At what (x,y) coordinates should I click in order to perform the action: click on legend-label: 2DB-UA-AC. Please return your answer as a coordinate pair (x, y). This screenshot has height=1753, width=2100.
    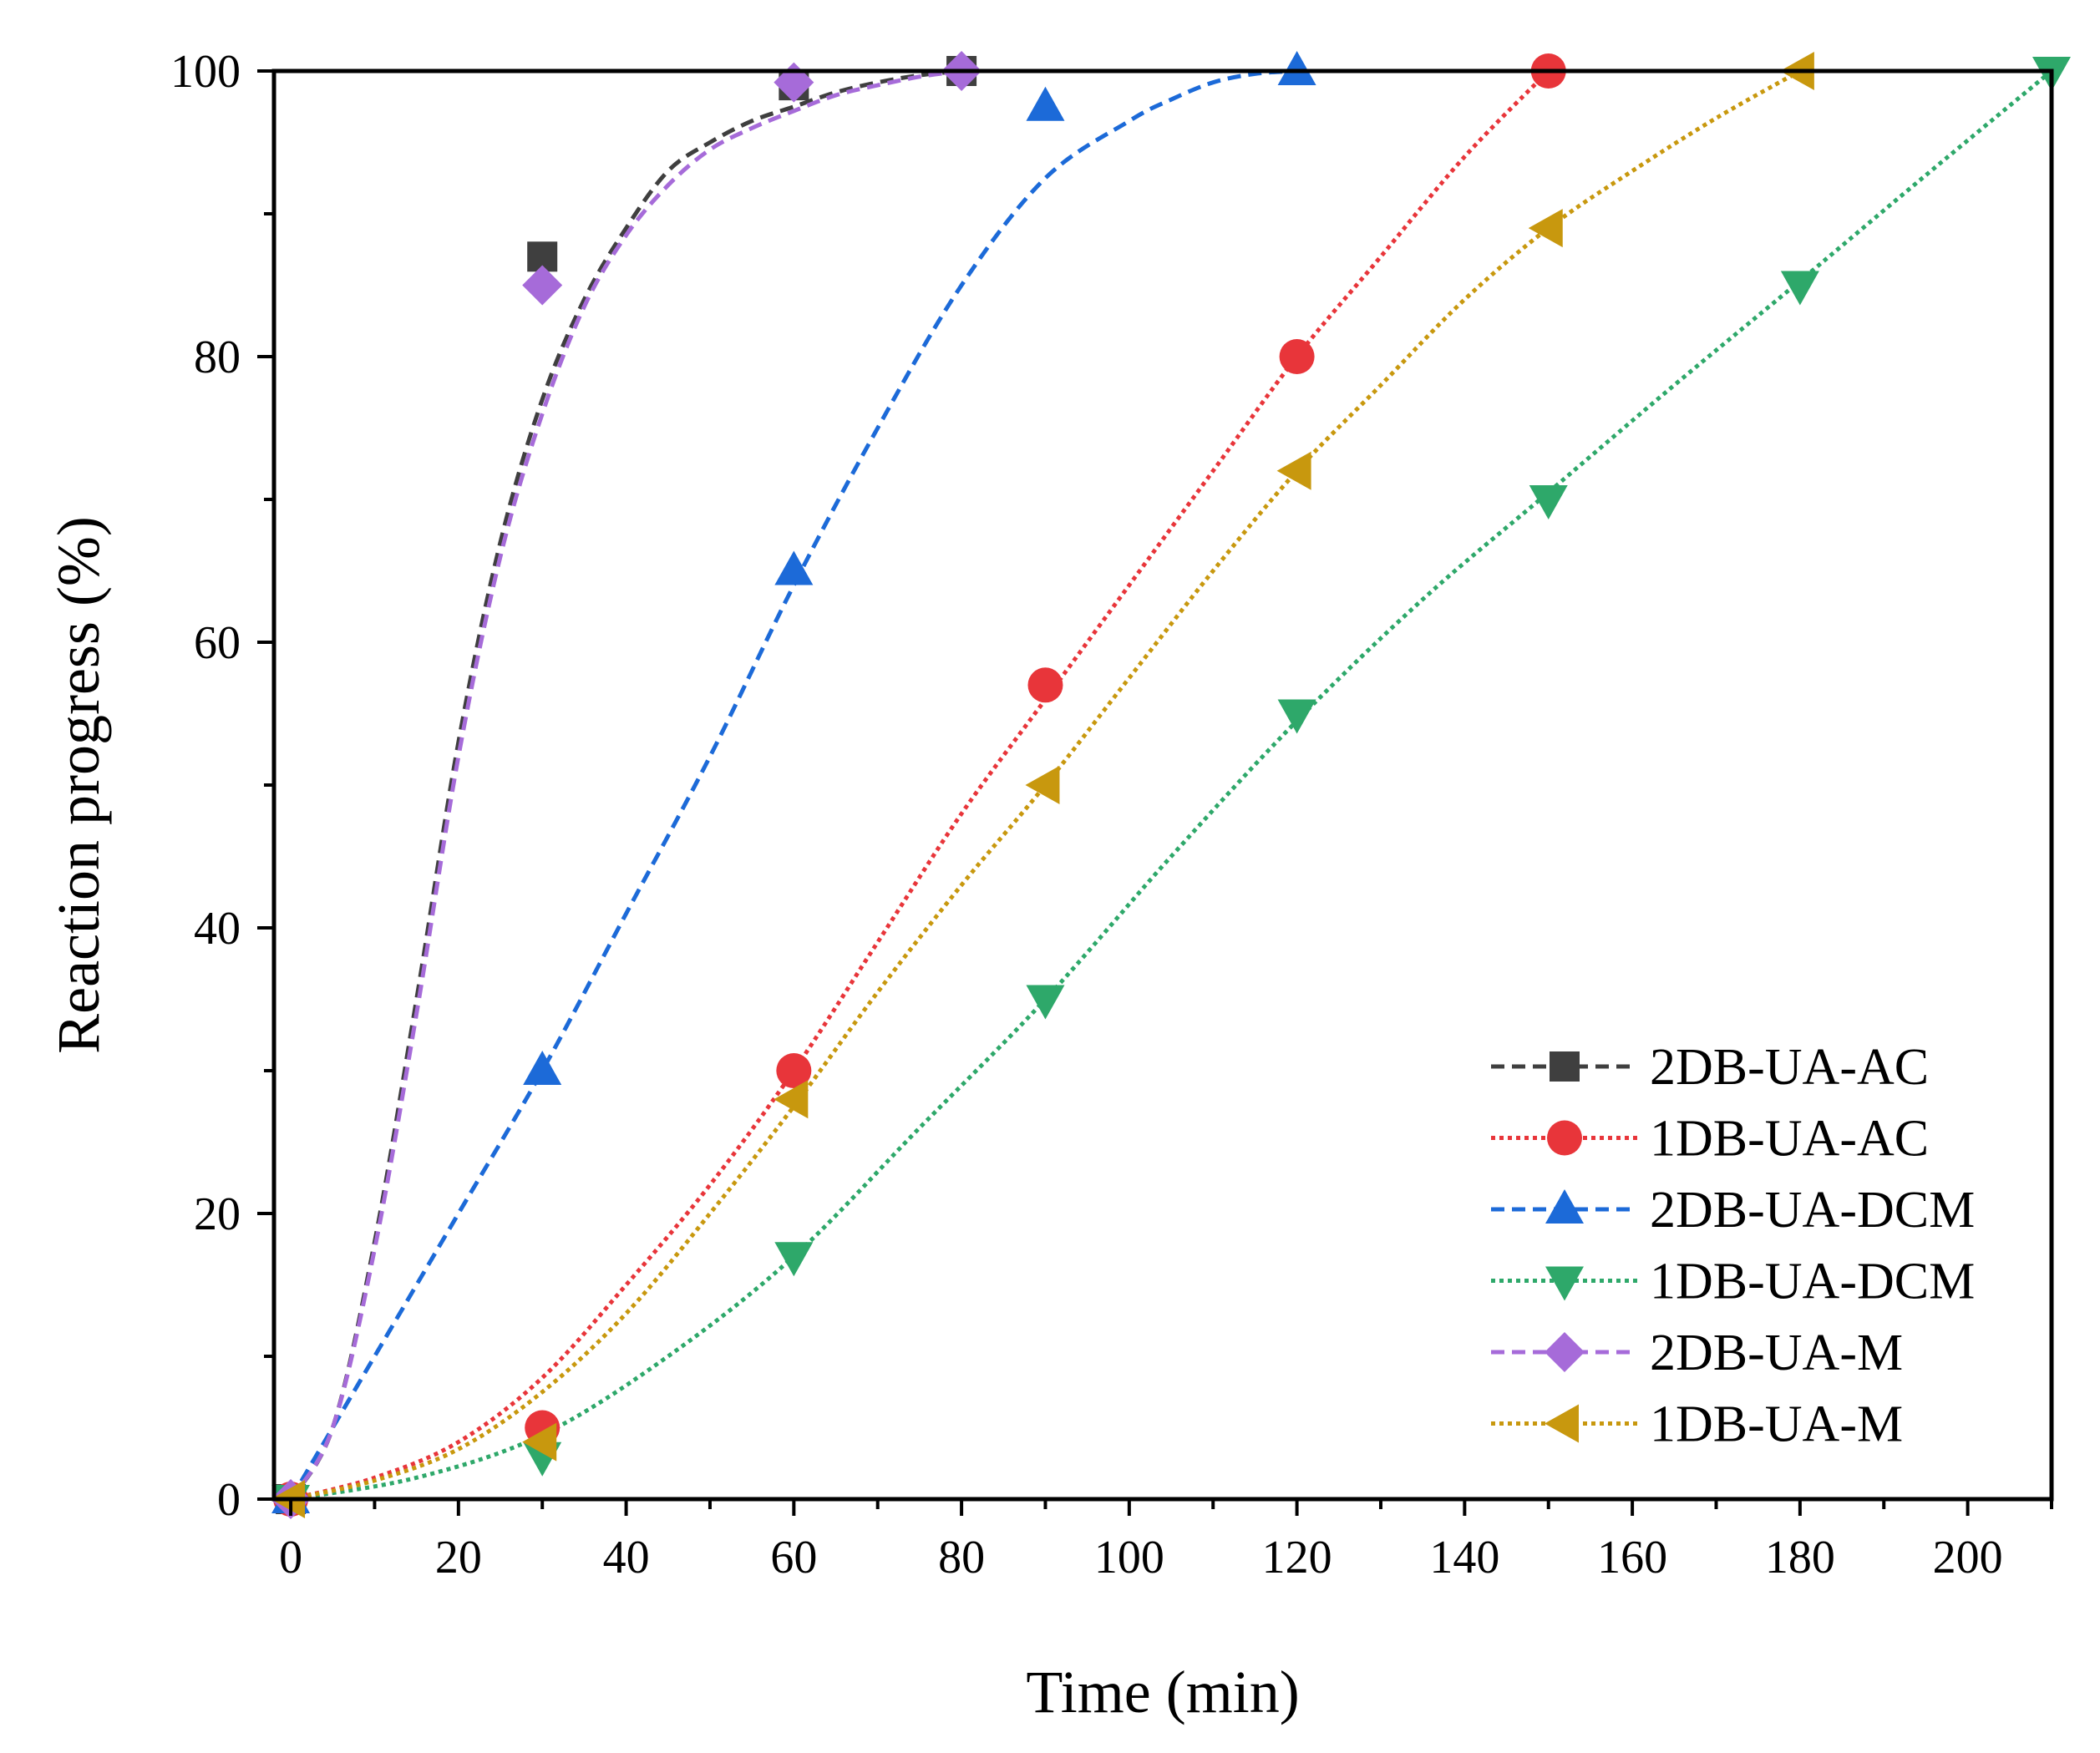
    Looking at the image, I should click on (1789, 1067).